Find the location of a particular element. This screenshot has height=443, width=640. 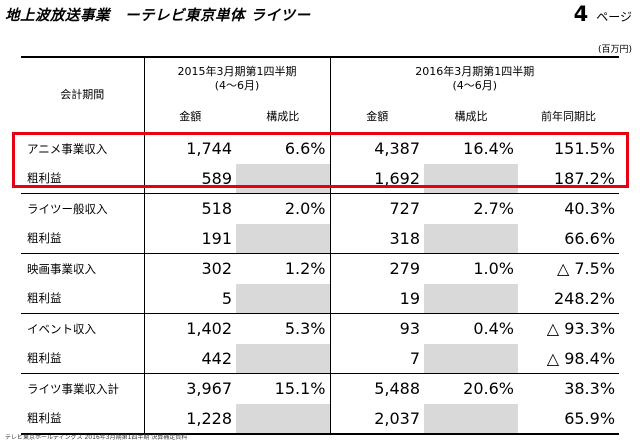

yoy-ratio: 66.6% is located at coordinates (590, 238).